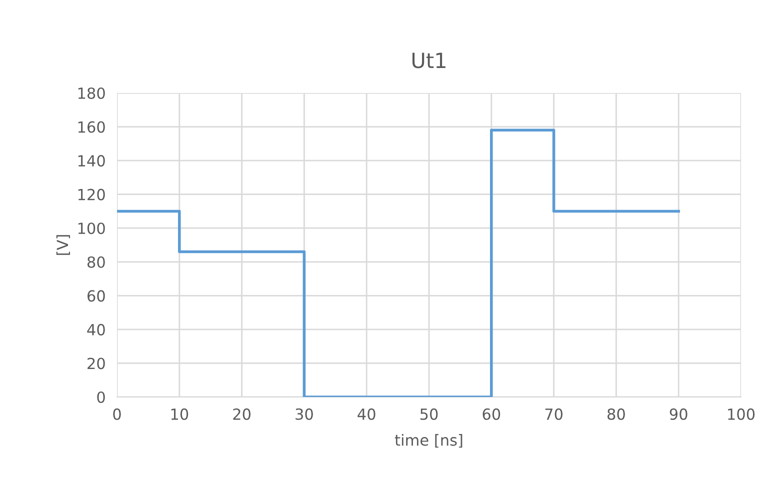 The height and width of the screenshot is (485, 767). I want to click on x-tick-label: 30, so click(304, 414).